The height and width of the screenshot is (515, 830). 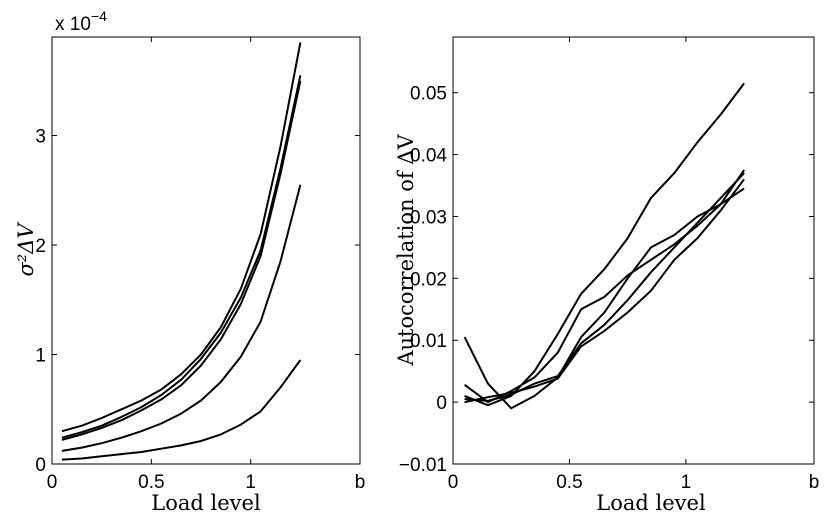 I want to click on autocorrelation-y-tick-label: 0.05, so click(x=428, y=94).